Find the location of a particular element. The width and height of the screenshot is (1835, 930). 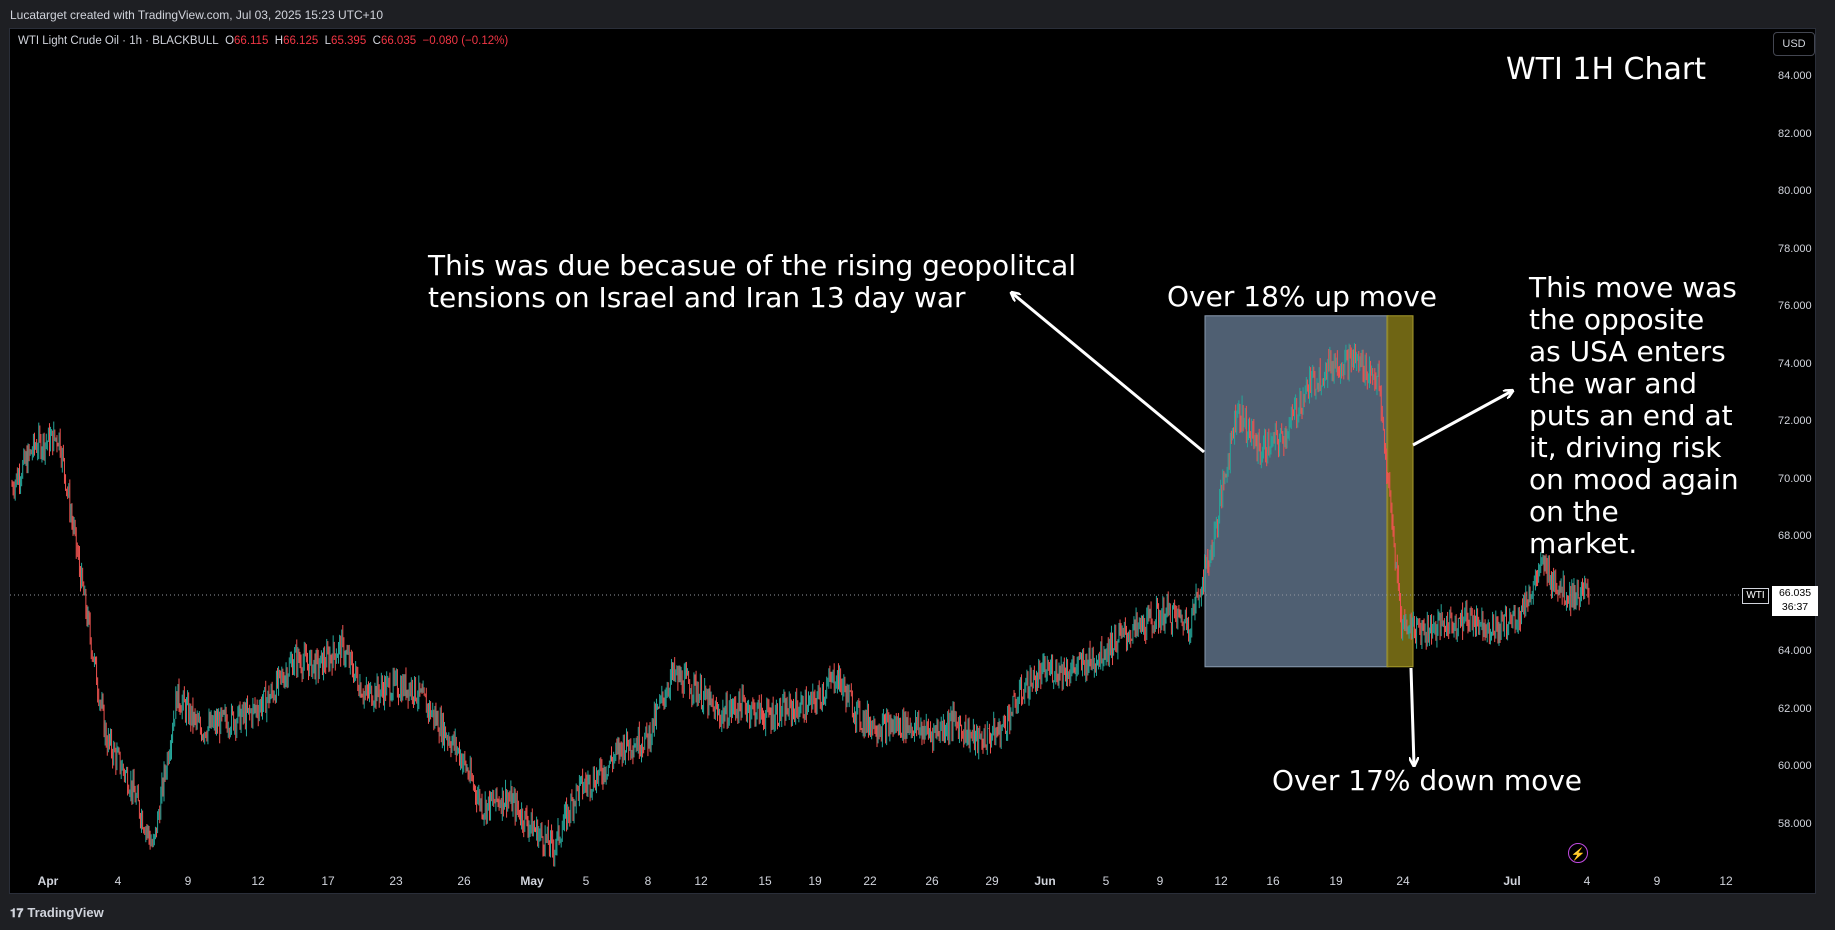

chart-title: WTI 1H Chart is located at coordinates (1606, 69).